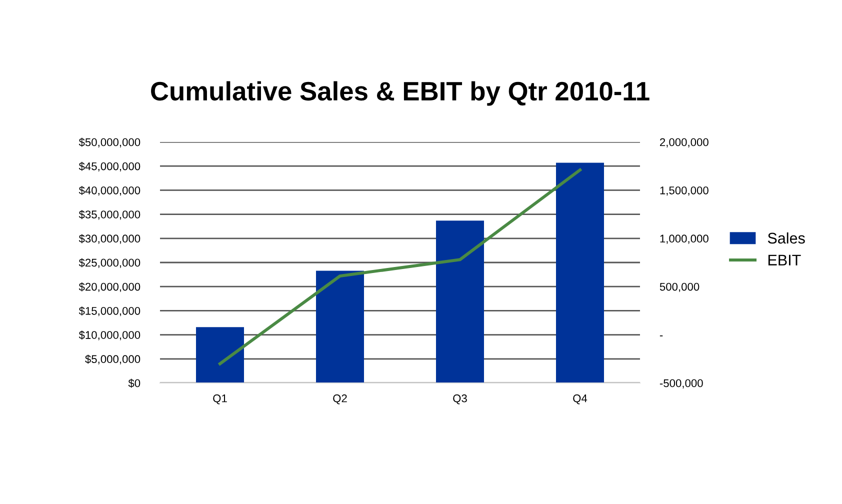  What do you see at coordinates (684, 143) in the screenshot?
I see `y2-tick-label: 2,000,000` at bounding box center [684, 143].